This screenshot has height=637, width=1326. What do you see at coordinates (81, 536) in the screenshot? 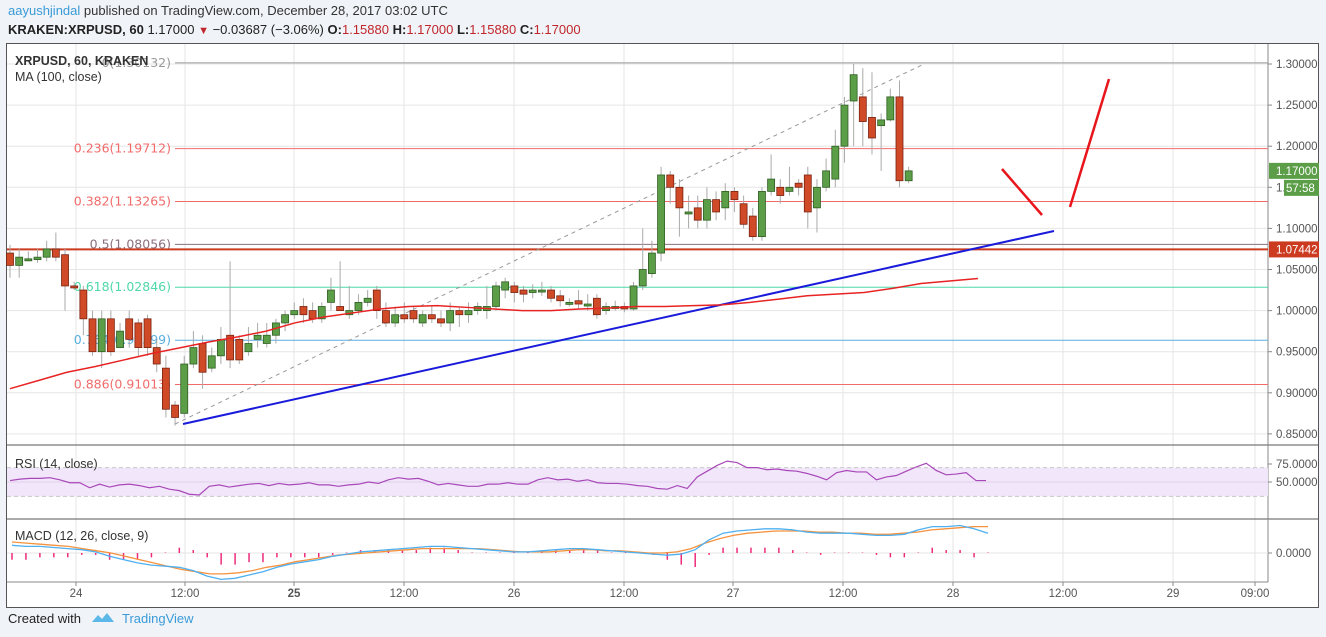
I see `legend-macd: MACD (12, 26, close, 9)` at bounding box center [81, 536].